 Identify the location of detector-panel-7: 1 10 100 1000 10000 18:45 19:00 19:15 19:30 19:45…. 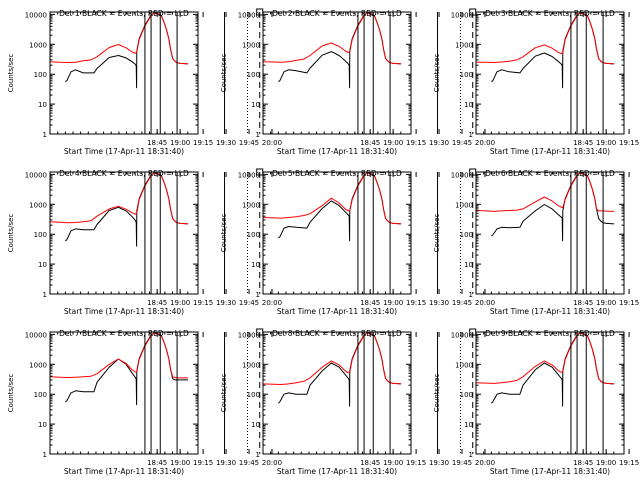
(144, 402).